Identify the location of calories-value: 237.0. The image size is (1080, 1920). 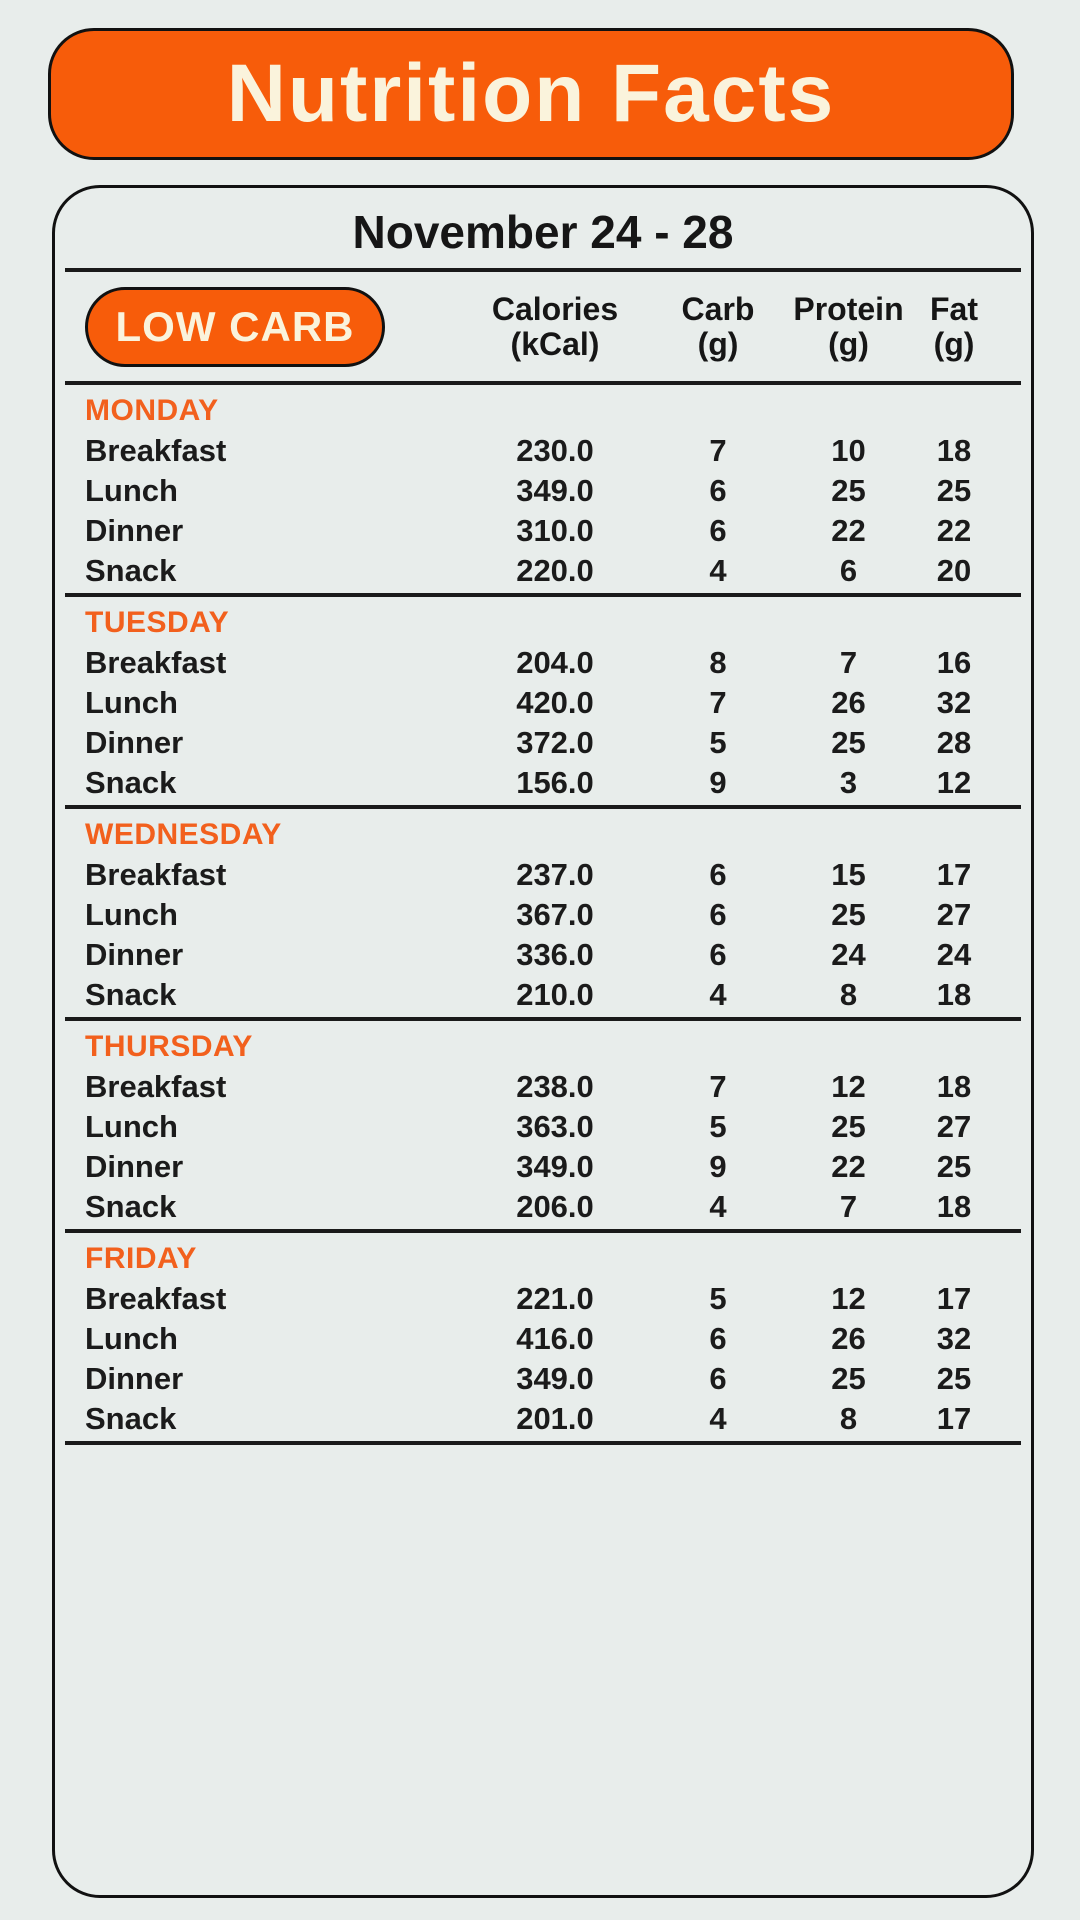
(555, 874).